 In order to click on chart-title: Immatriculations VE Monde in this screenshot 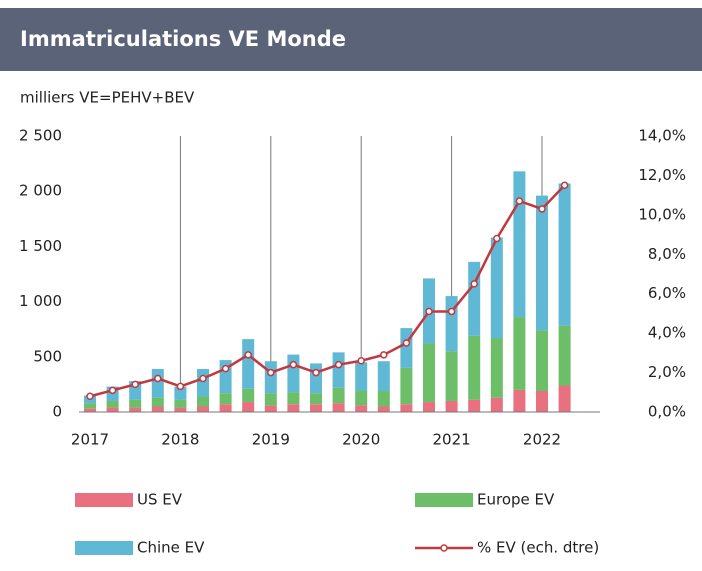, I will do `click(183, 39)`.